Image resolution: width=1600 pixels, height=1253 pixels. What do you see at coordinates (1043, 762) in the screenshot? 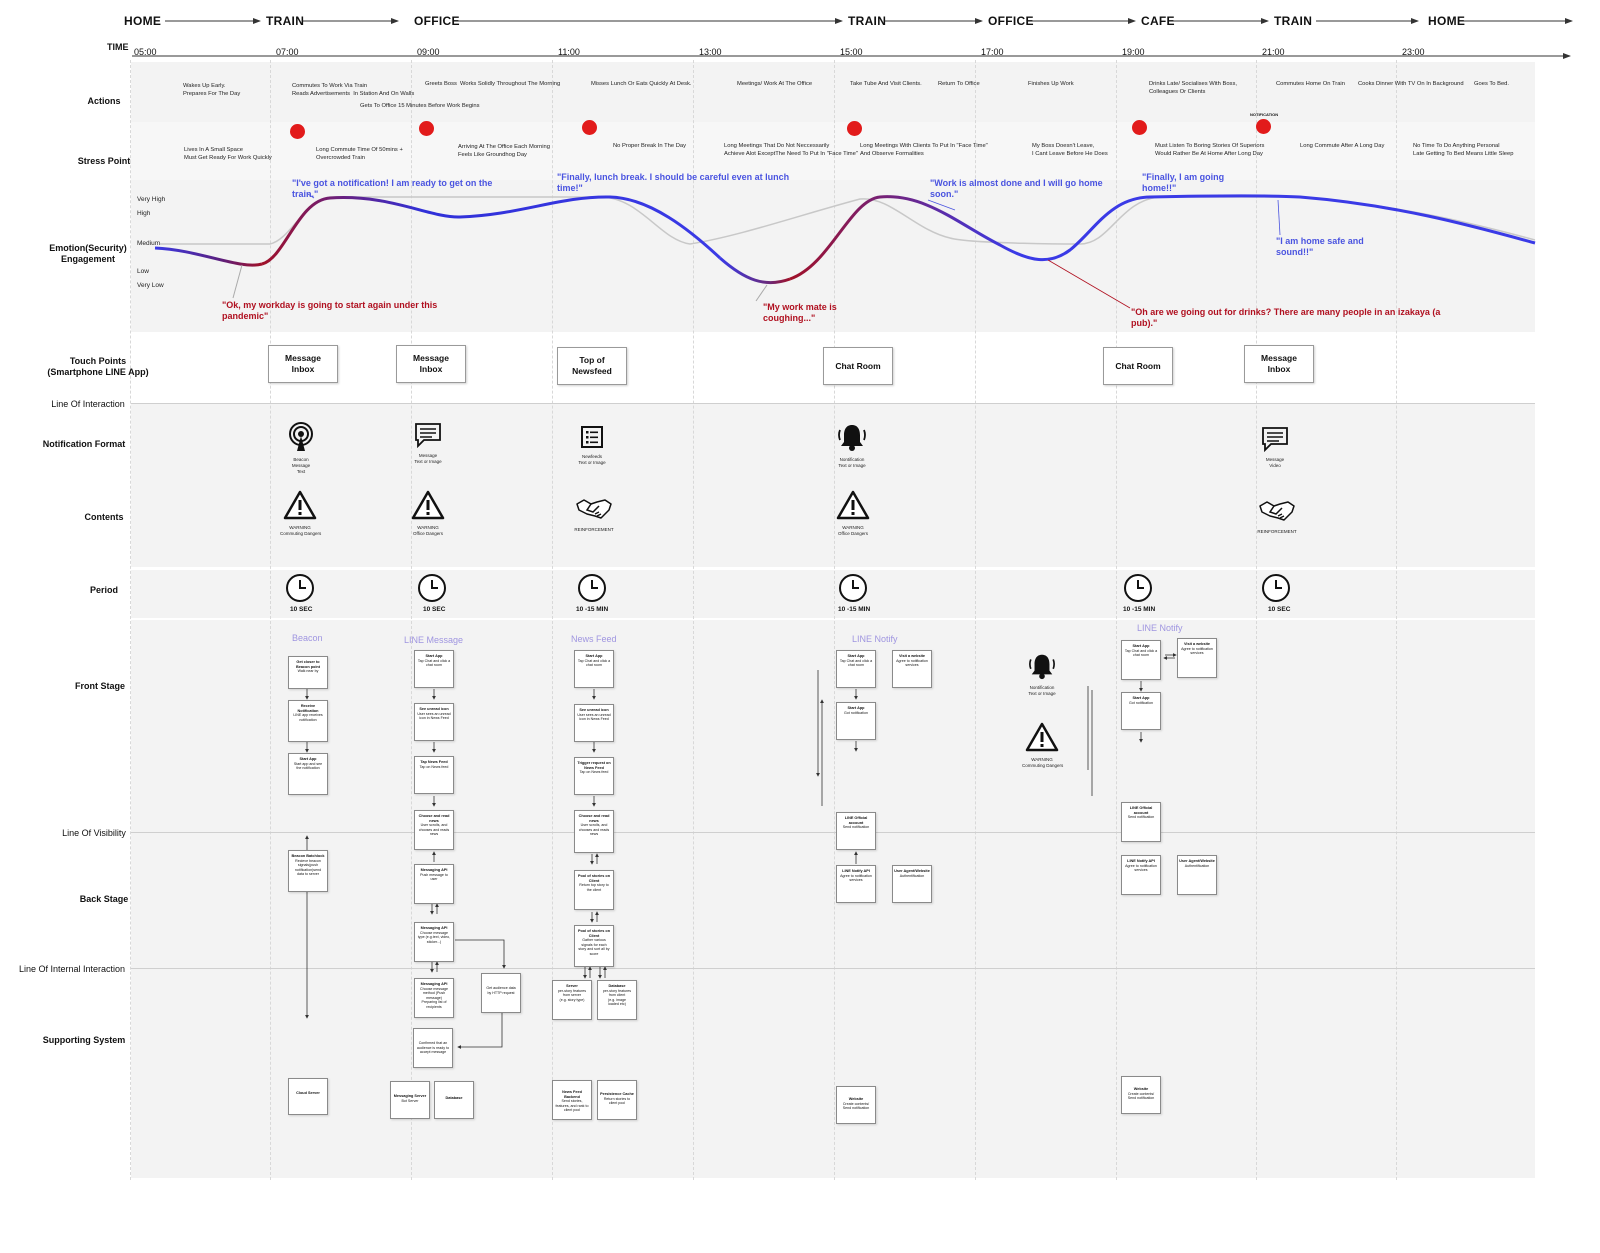
I see `content-caption: WARNING Commuting Dangers` at bounding box center [1043, 762].